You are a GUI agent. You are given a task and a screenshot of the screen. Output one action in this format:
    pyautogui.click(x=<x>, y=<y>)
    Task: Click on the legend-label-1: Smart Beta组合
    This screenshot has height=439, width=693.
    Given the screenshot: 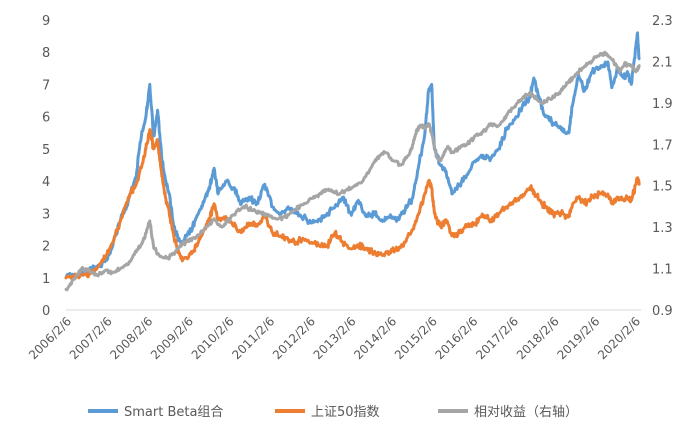 What is the action you would take?
    pyautogui.click(x=173, y=412)
    